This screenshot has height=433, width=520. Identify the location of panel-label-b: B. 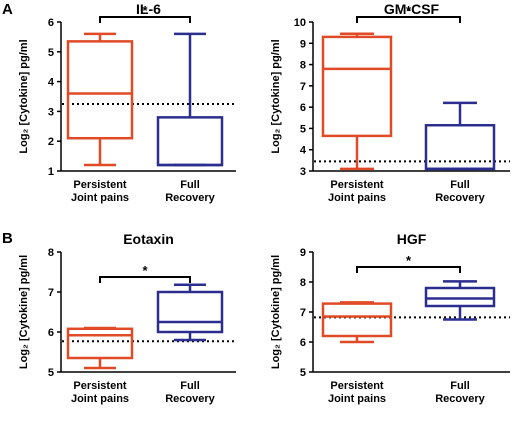
(7, 238).